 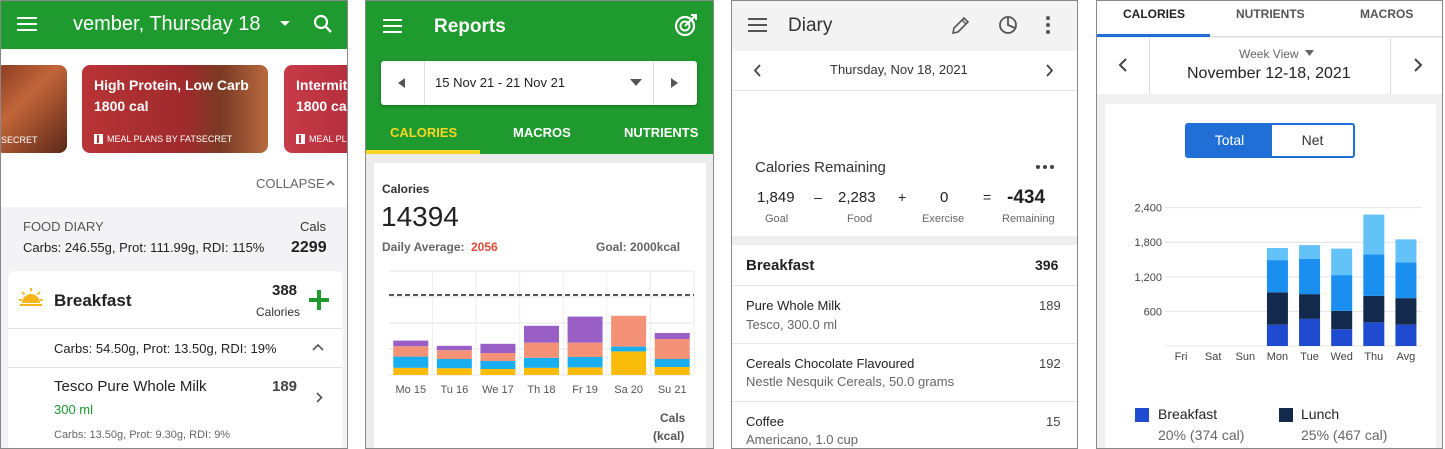 What do you see at coordinates (1309, 357) in the screenshot?
I see `x-tick-label: Tue` at bounding box center [1309, 357].